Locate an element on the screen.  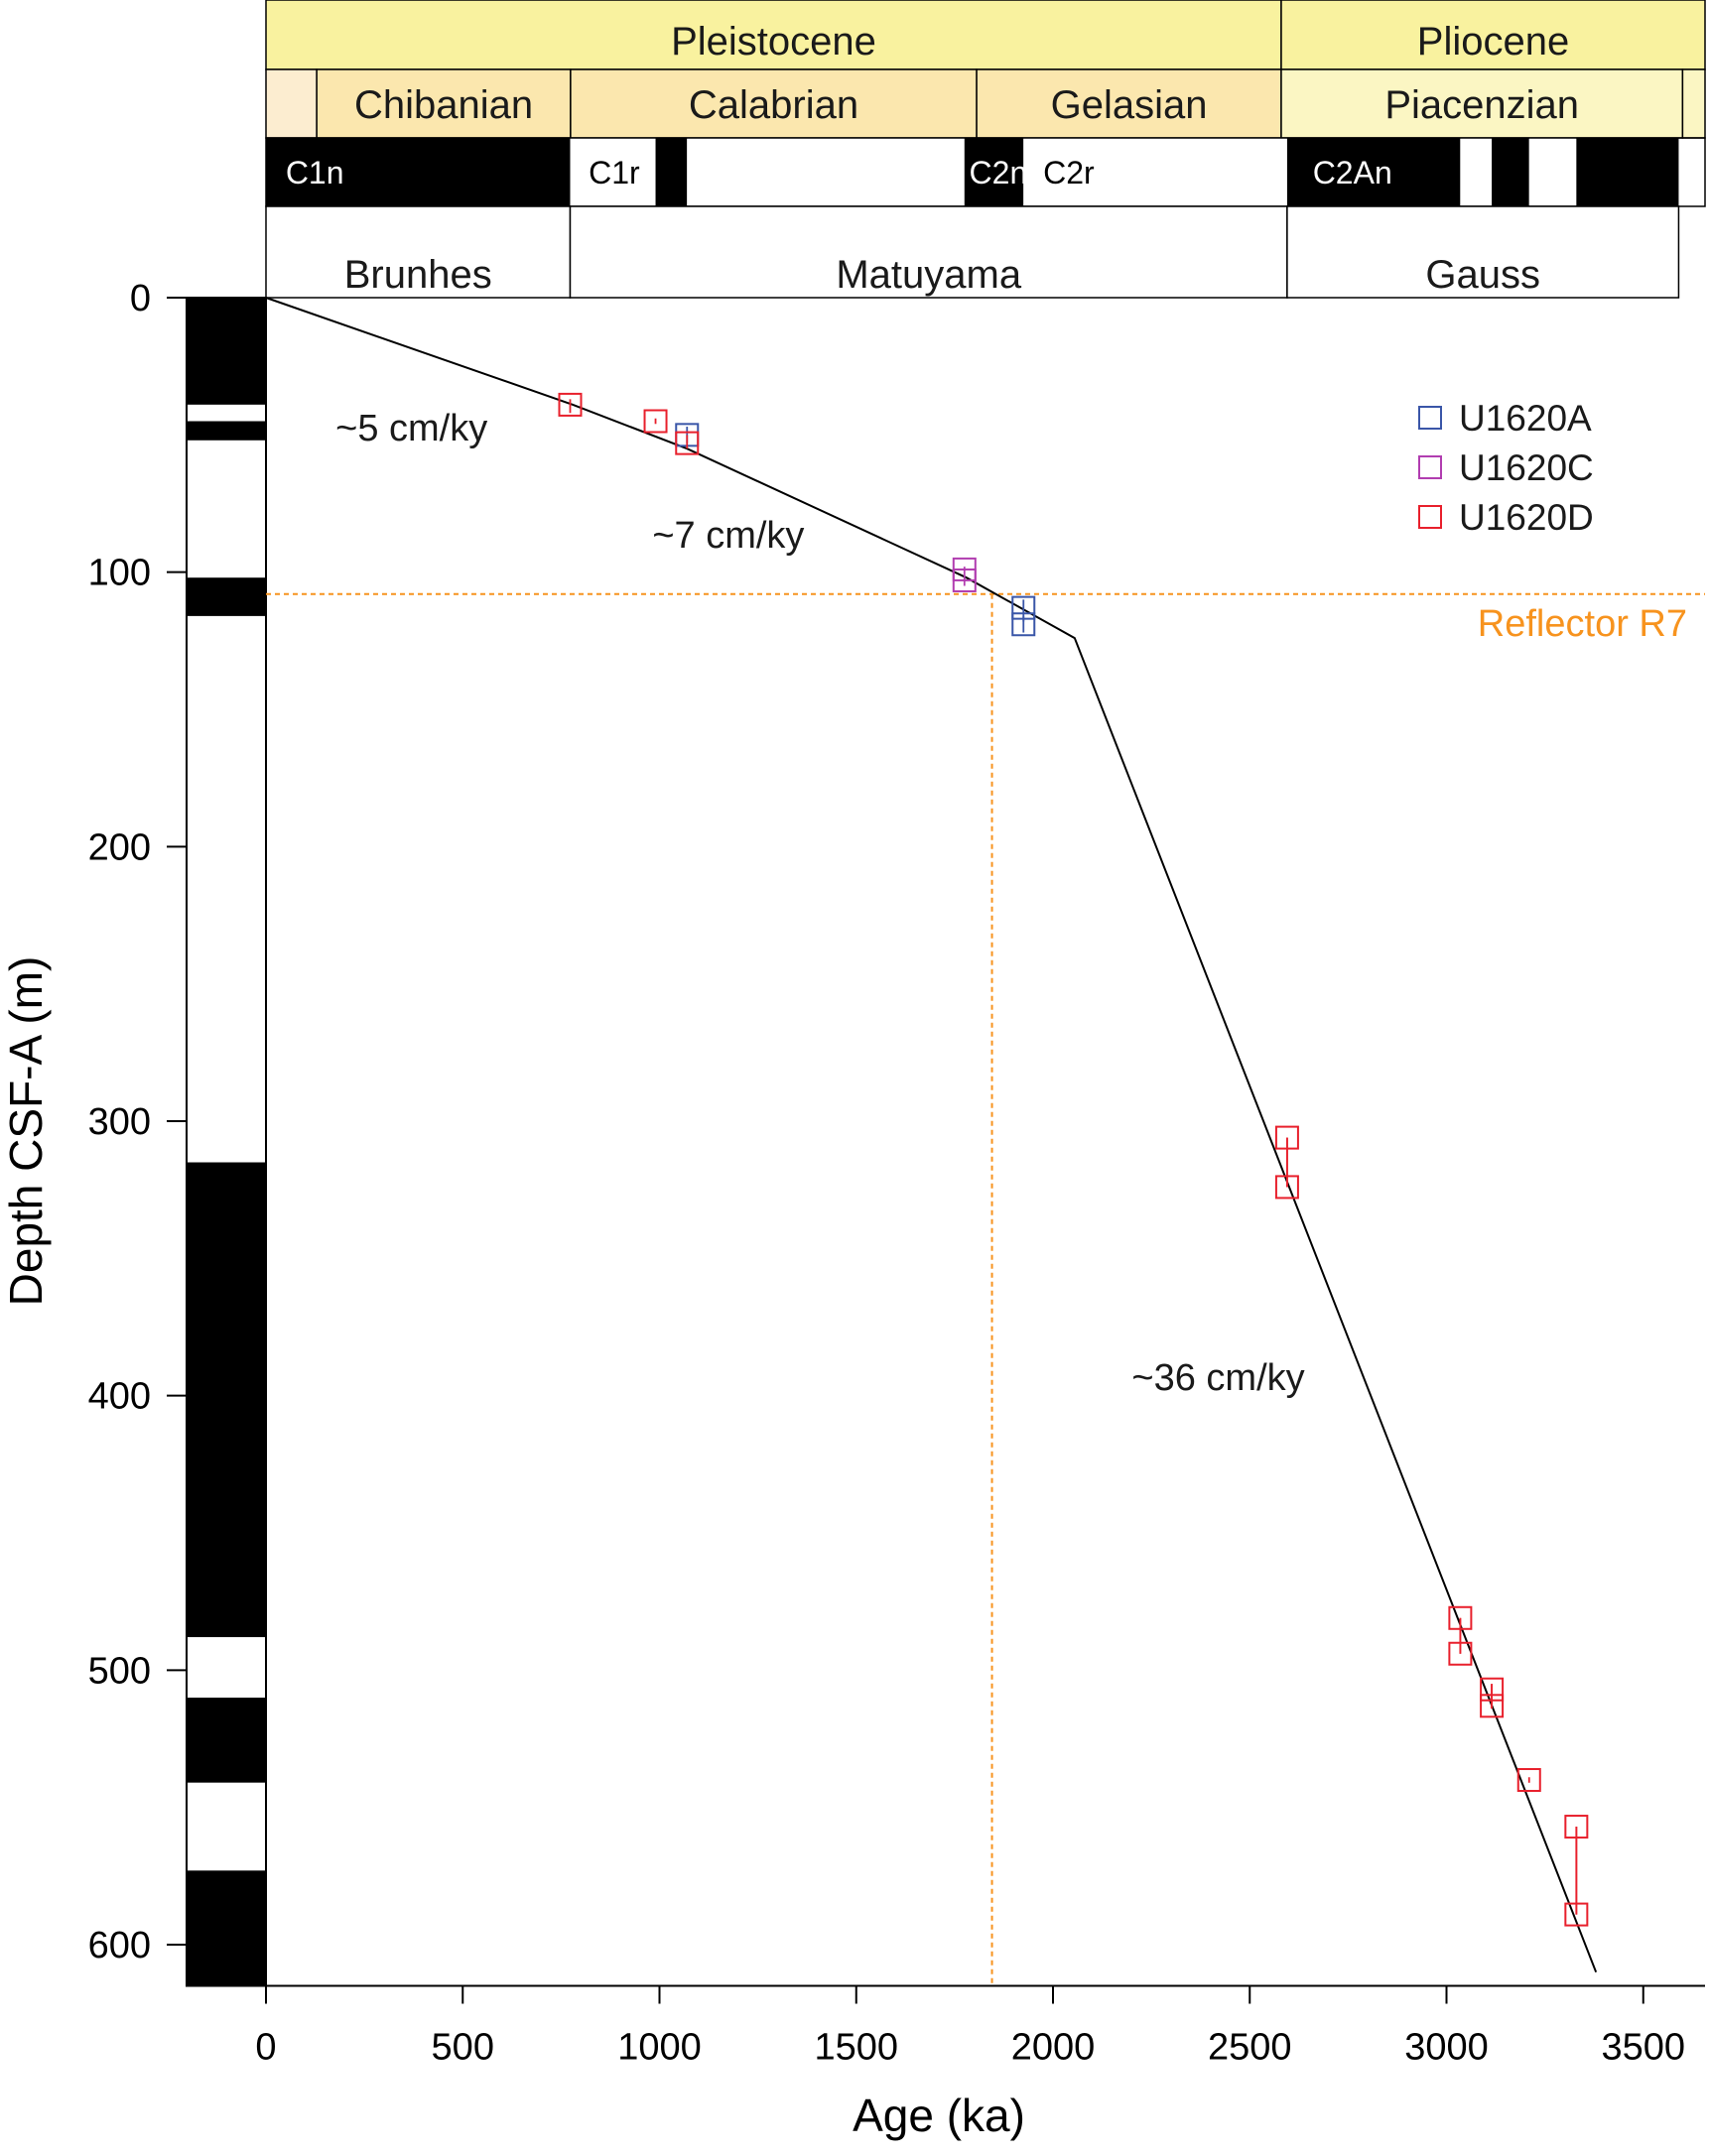
legend-label: U1620A is located at coordinates (1525, 418).